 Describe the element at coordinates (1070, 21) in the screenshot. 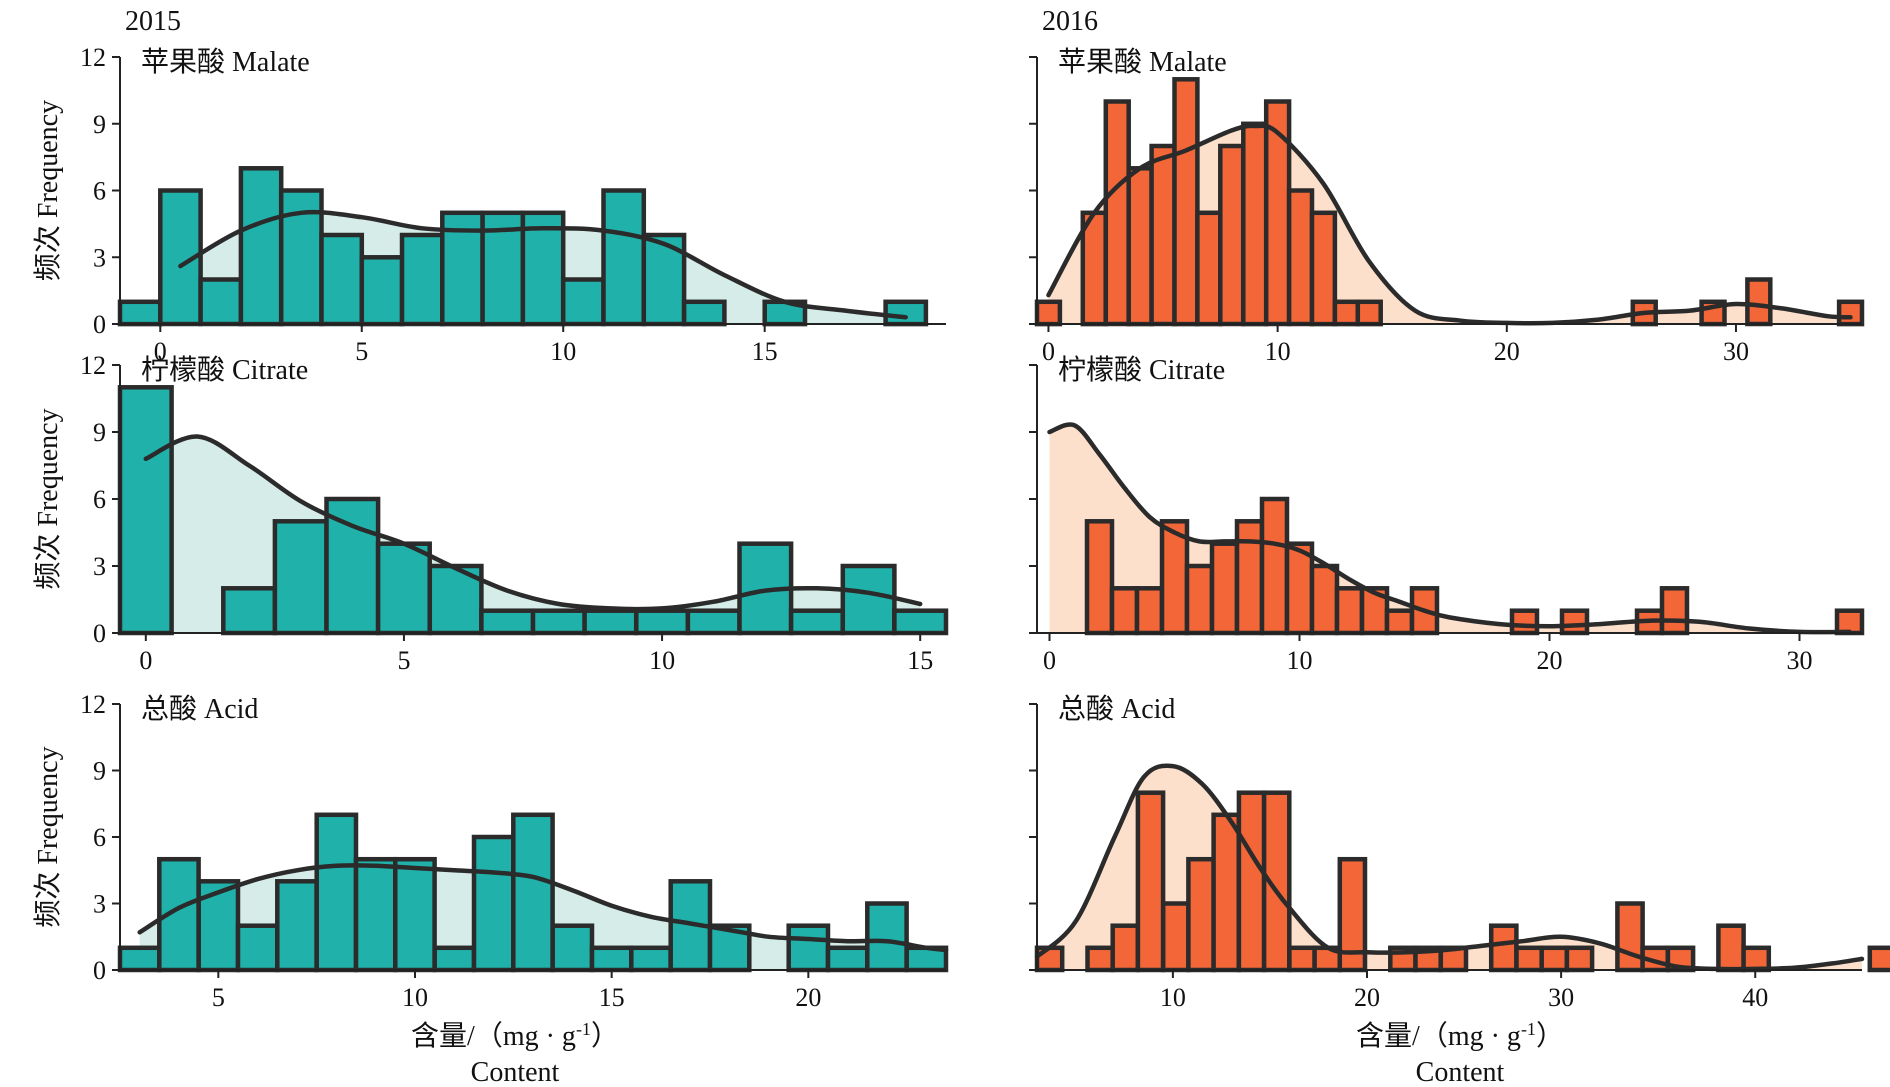

I see `year-label: 2016` at that location.